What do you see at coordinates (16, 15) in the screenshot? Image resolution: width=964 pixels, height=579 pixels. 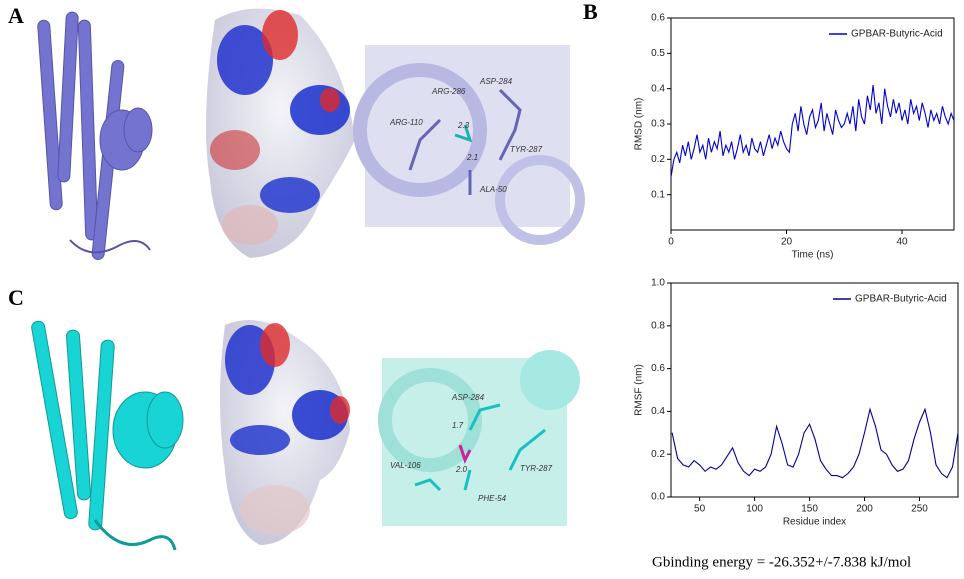 I see `panel-label: A` at bounding box center [16, 15].